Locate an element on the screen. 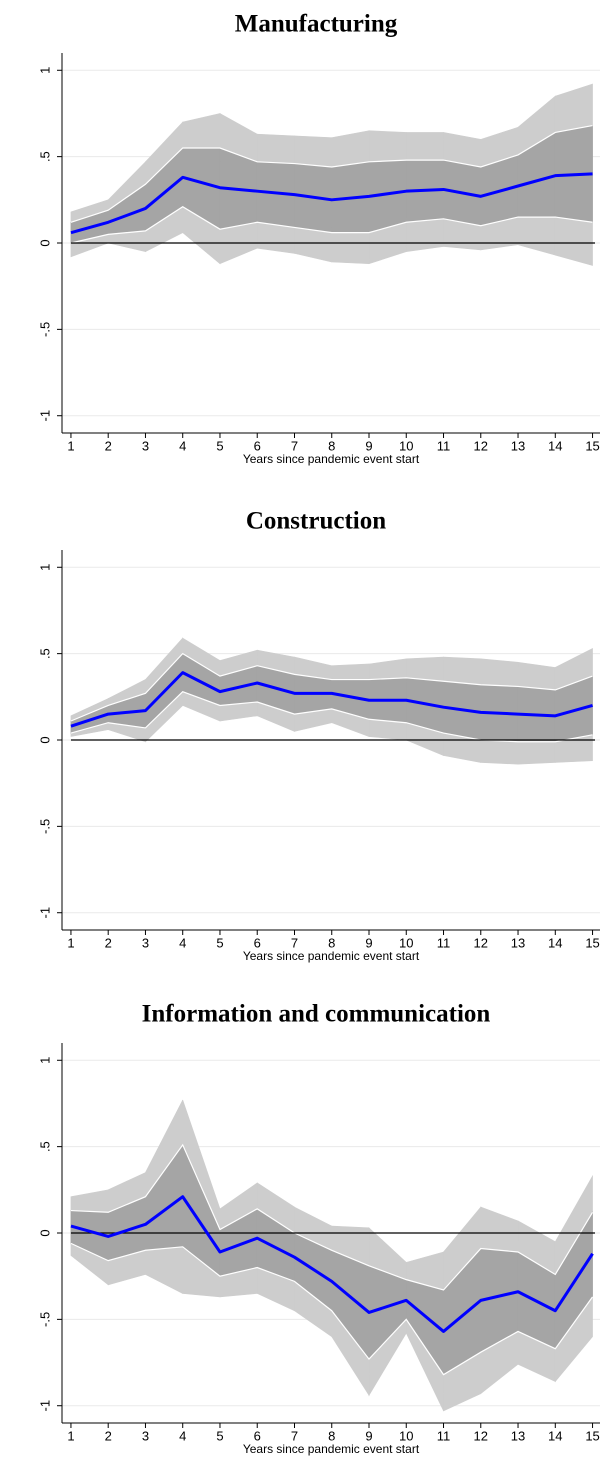 This screenshot has height=1472, width=608. chart-title: Manufacturing is located at coordinates (316, 24).